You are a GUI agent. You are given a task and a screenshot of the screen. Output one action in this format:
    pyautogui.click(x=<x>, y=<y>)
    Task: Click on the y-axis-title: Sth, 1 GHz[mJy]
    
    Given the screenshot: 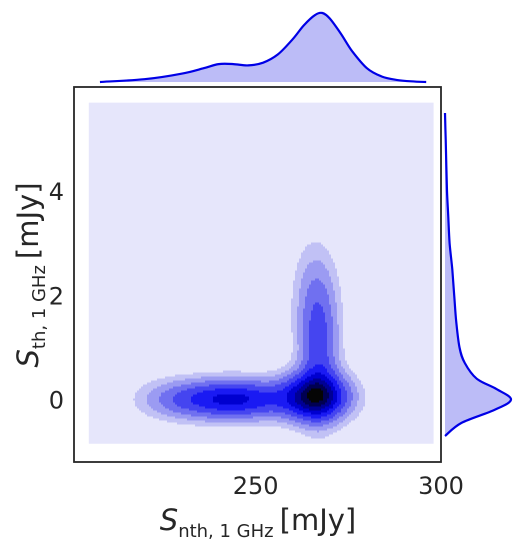 What is the action you would take?
    pyautogui.click(x=30, y=274)
    